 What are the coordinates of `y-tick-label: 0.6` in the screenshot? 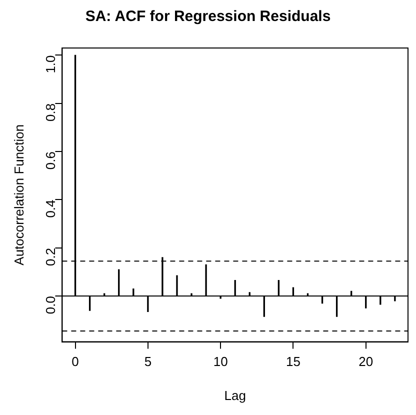 It's located at (50, 161).